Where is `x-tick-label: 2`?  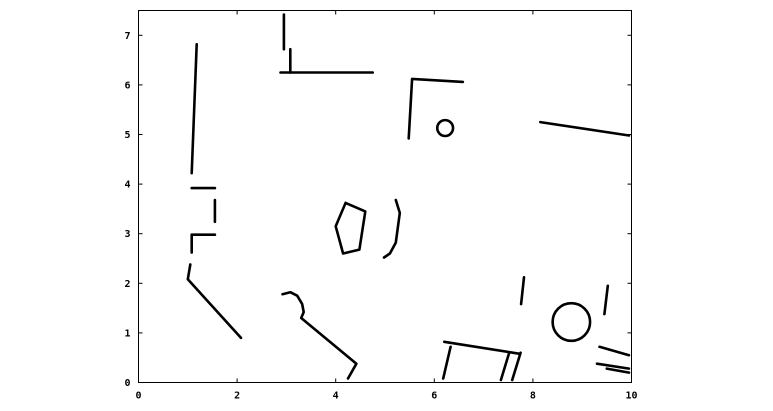 x-tick-label: 2 is located at coordinates (237, 396).